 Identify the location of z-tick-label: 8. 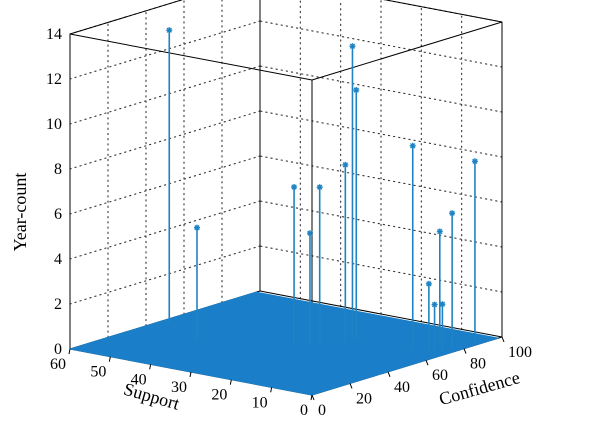
(58, 169).